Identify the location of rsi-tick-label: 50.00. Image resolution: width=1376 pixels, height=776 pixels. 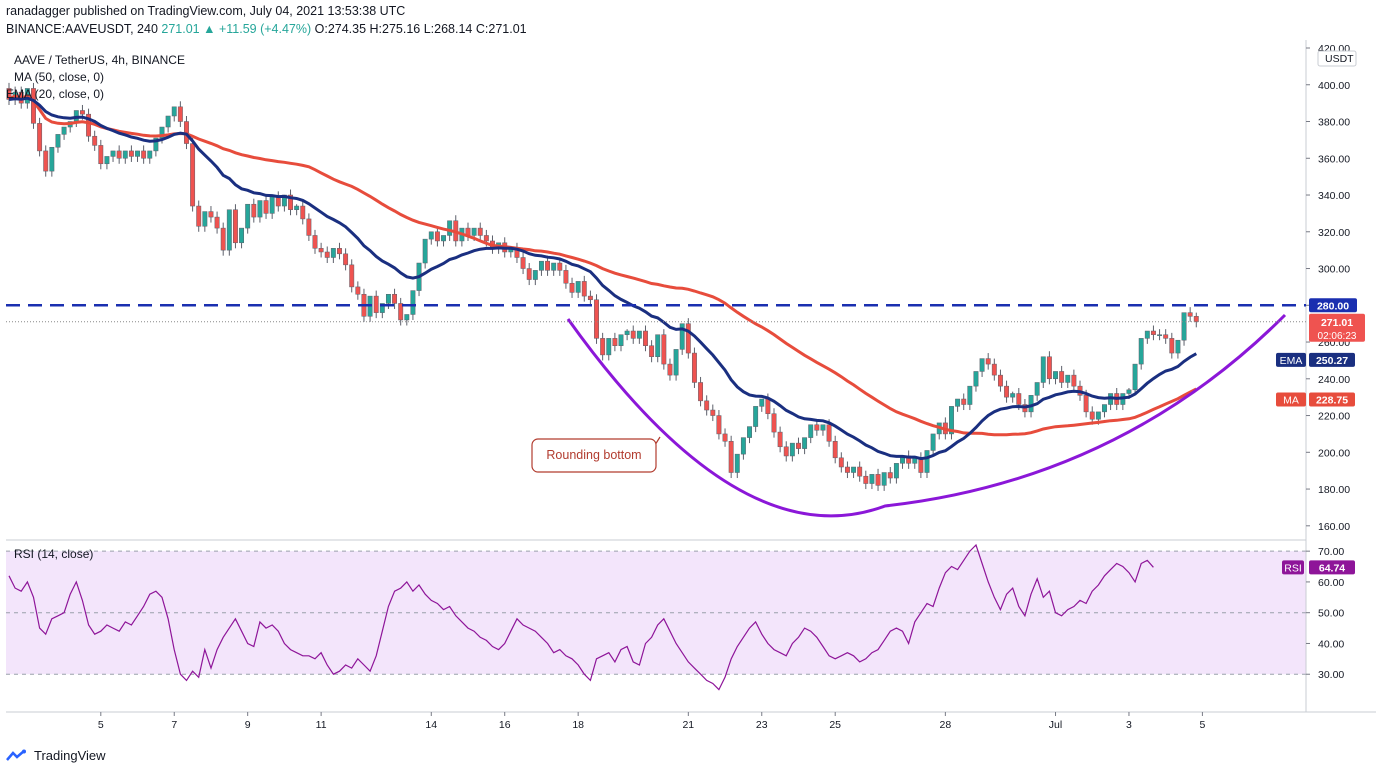
(1331, 614).